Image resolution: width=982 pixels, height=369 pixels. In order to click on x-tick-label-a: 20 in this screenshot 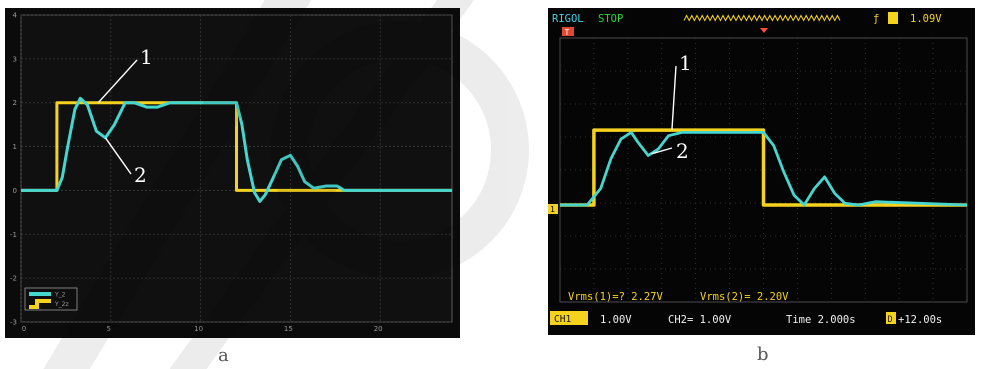, I will do `click(378, 329)`.